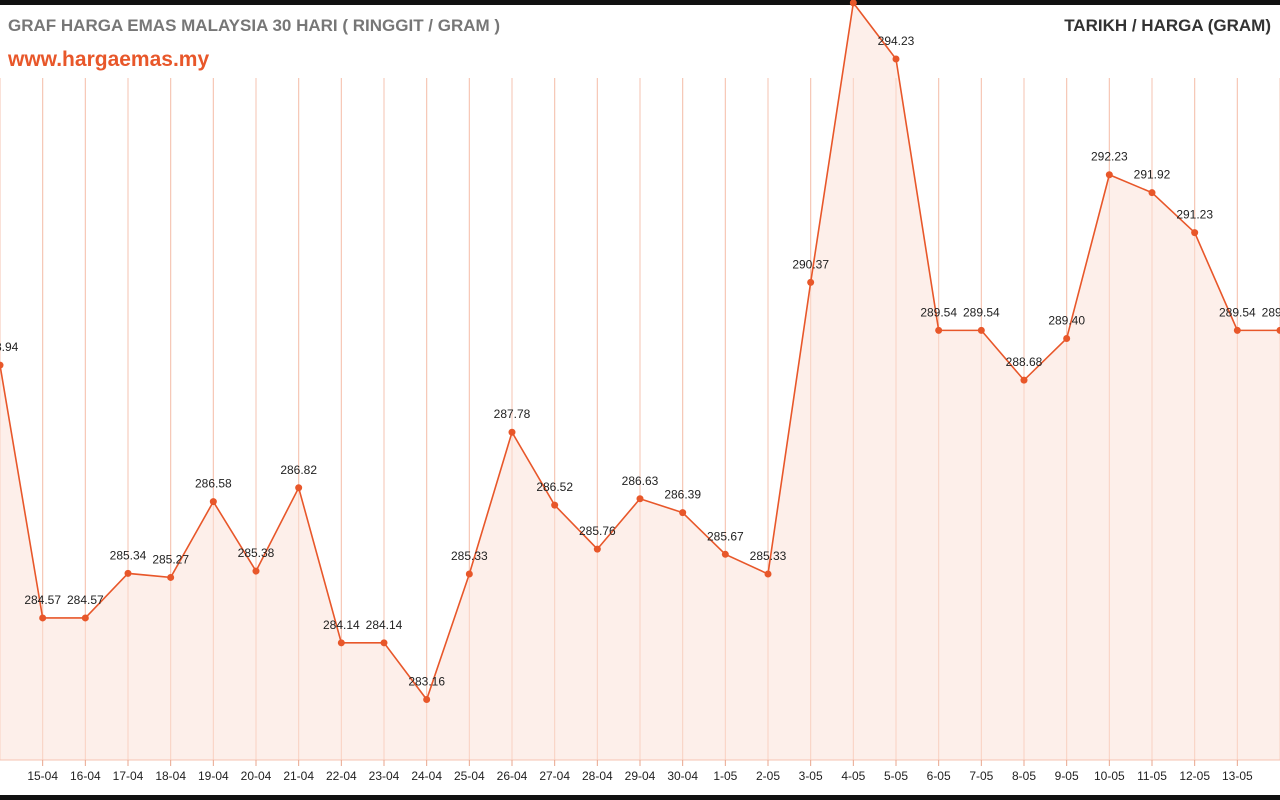 The height and width of the screenshot is (800, 1280). Describe the element at coordinates (682, 495) in the screenshot. I see `data-label: 286.39` at that location.